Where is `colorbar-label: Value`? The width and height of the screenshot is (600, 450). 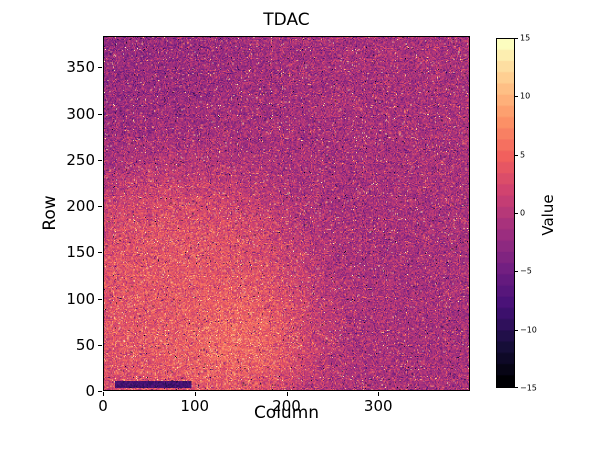 colorbar-label: Value is located at coordinates (548, 215).